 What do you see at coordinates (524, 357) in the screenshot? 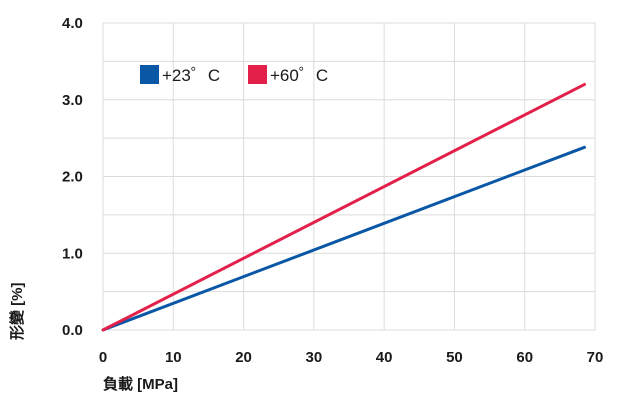
I see `x-tick-label: 60` at bounding box center [524, 357].